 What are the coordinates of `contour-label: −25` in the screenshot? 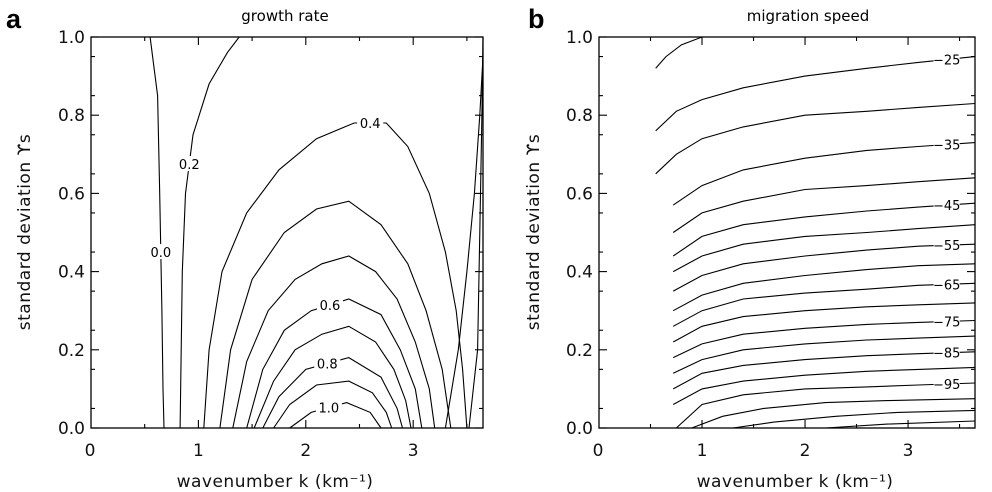 It's located at (946, 60).